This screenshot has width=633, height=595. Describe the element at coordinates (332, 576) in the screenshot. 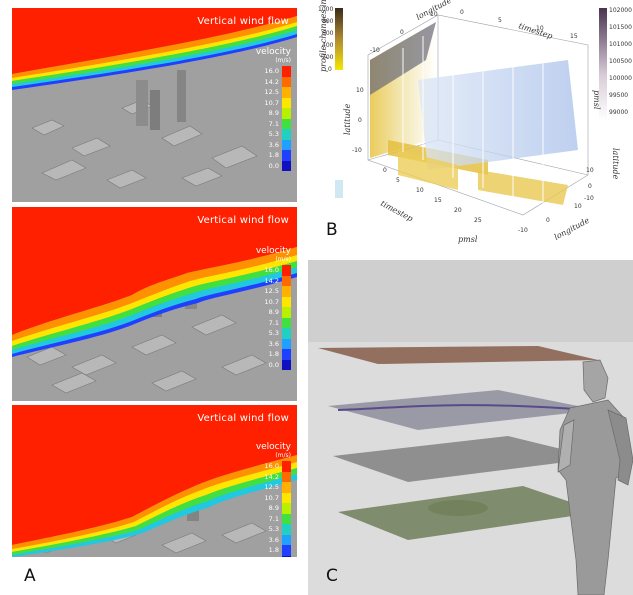

I see `panel-label-c: C` at that location.